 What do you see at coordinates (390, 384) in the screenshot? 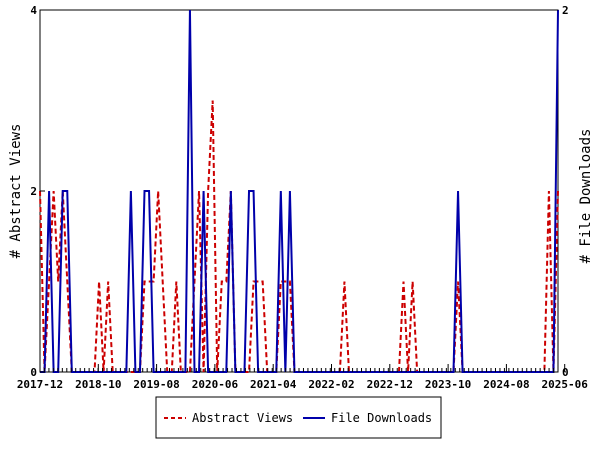
I see `x-tick-label: 2022-12` at bounding box center [390, 384].